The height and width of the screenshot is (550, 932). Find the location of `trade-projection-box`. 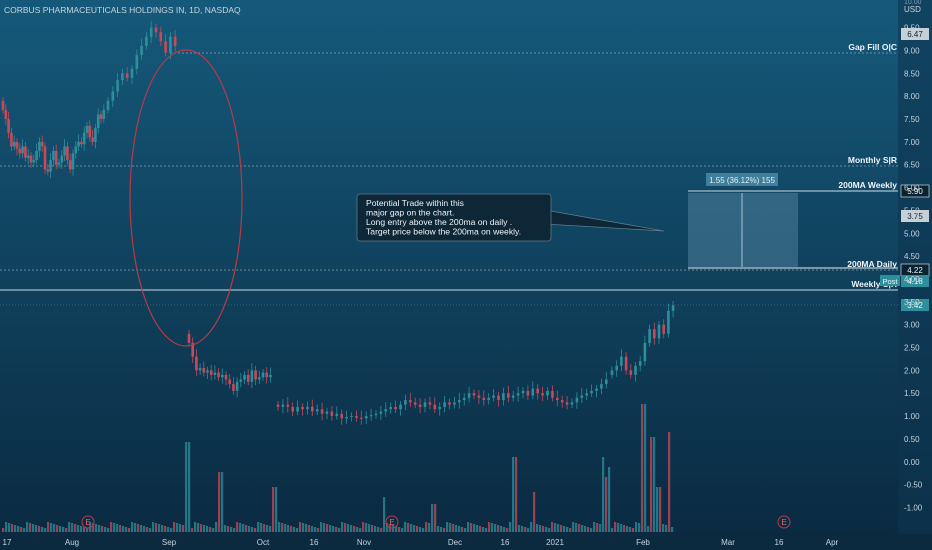

trade-projection-box is located at coordinates (743, 230).